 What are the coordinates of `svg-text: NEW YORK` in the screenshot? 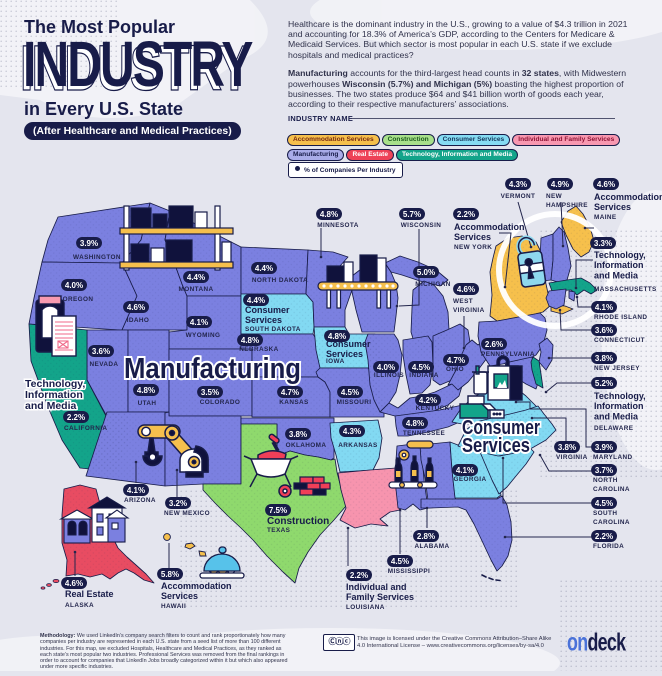 It's located at (473, 247).